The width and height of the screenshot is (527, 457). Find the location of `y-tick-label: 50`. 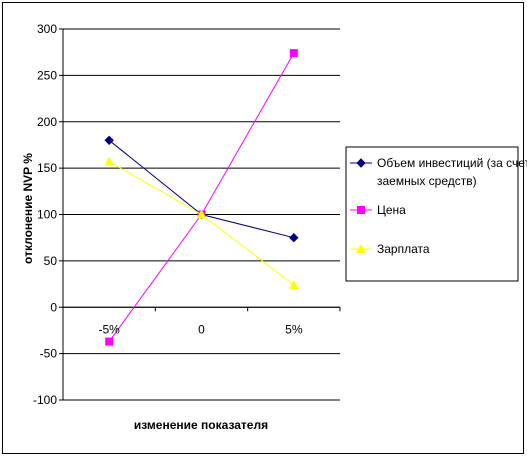

y-tick-label: 50 is located at coordinates (51, 261).